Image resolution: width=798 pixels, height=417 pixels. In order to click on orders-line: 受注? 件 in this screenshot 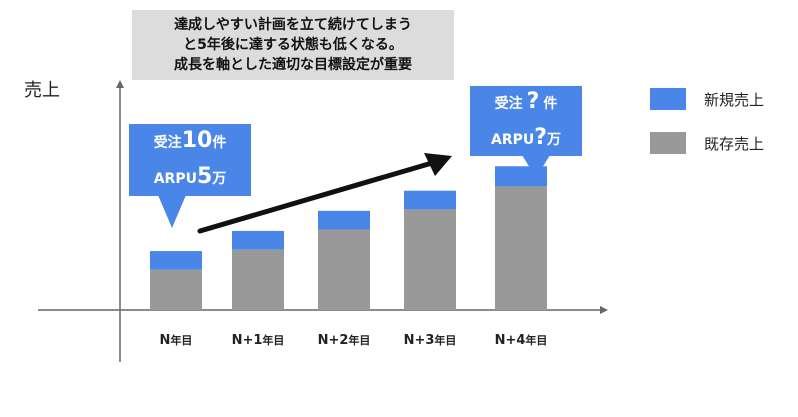, I will do `click(526, 103)`.